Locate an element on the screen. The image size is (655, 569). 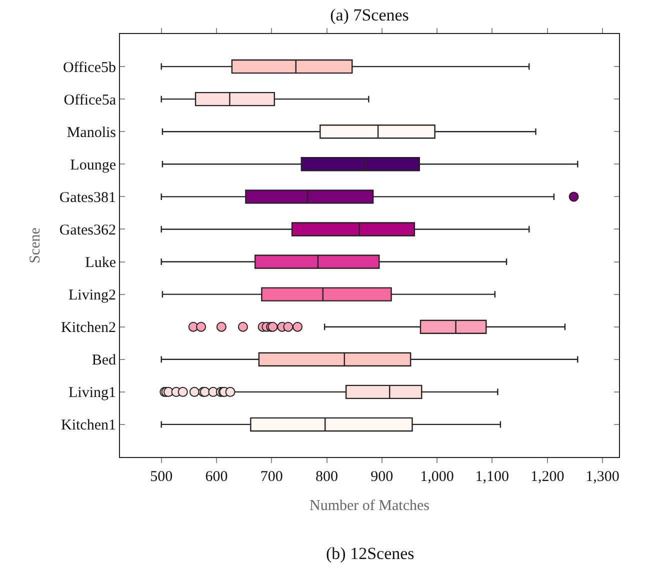
y-tick-label: Manolis is located at coordinates (91, 132).